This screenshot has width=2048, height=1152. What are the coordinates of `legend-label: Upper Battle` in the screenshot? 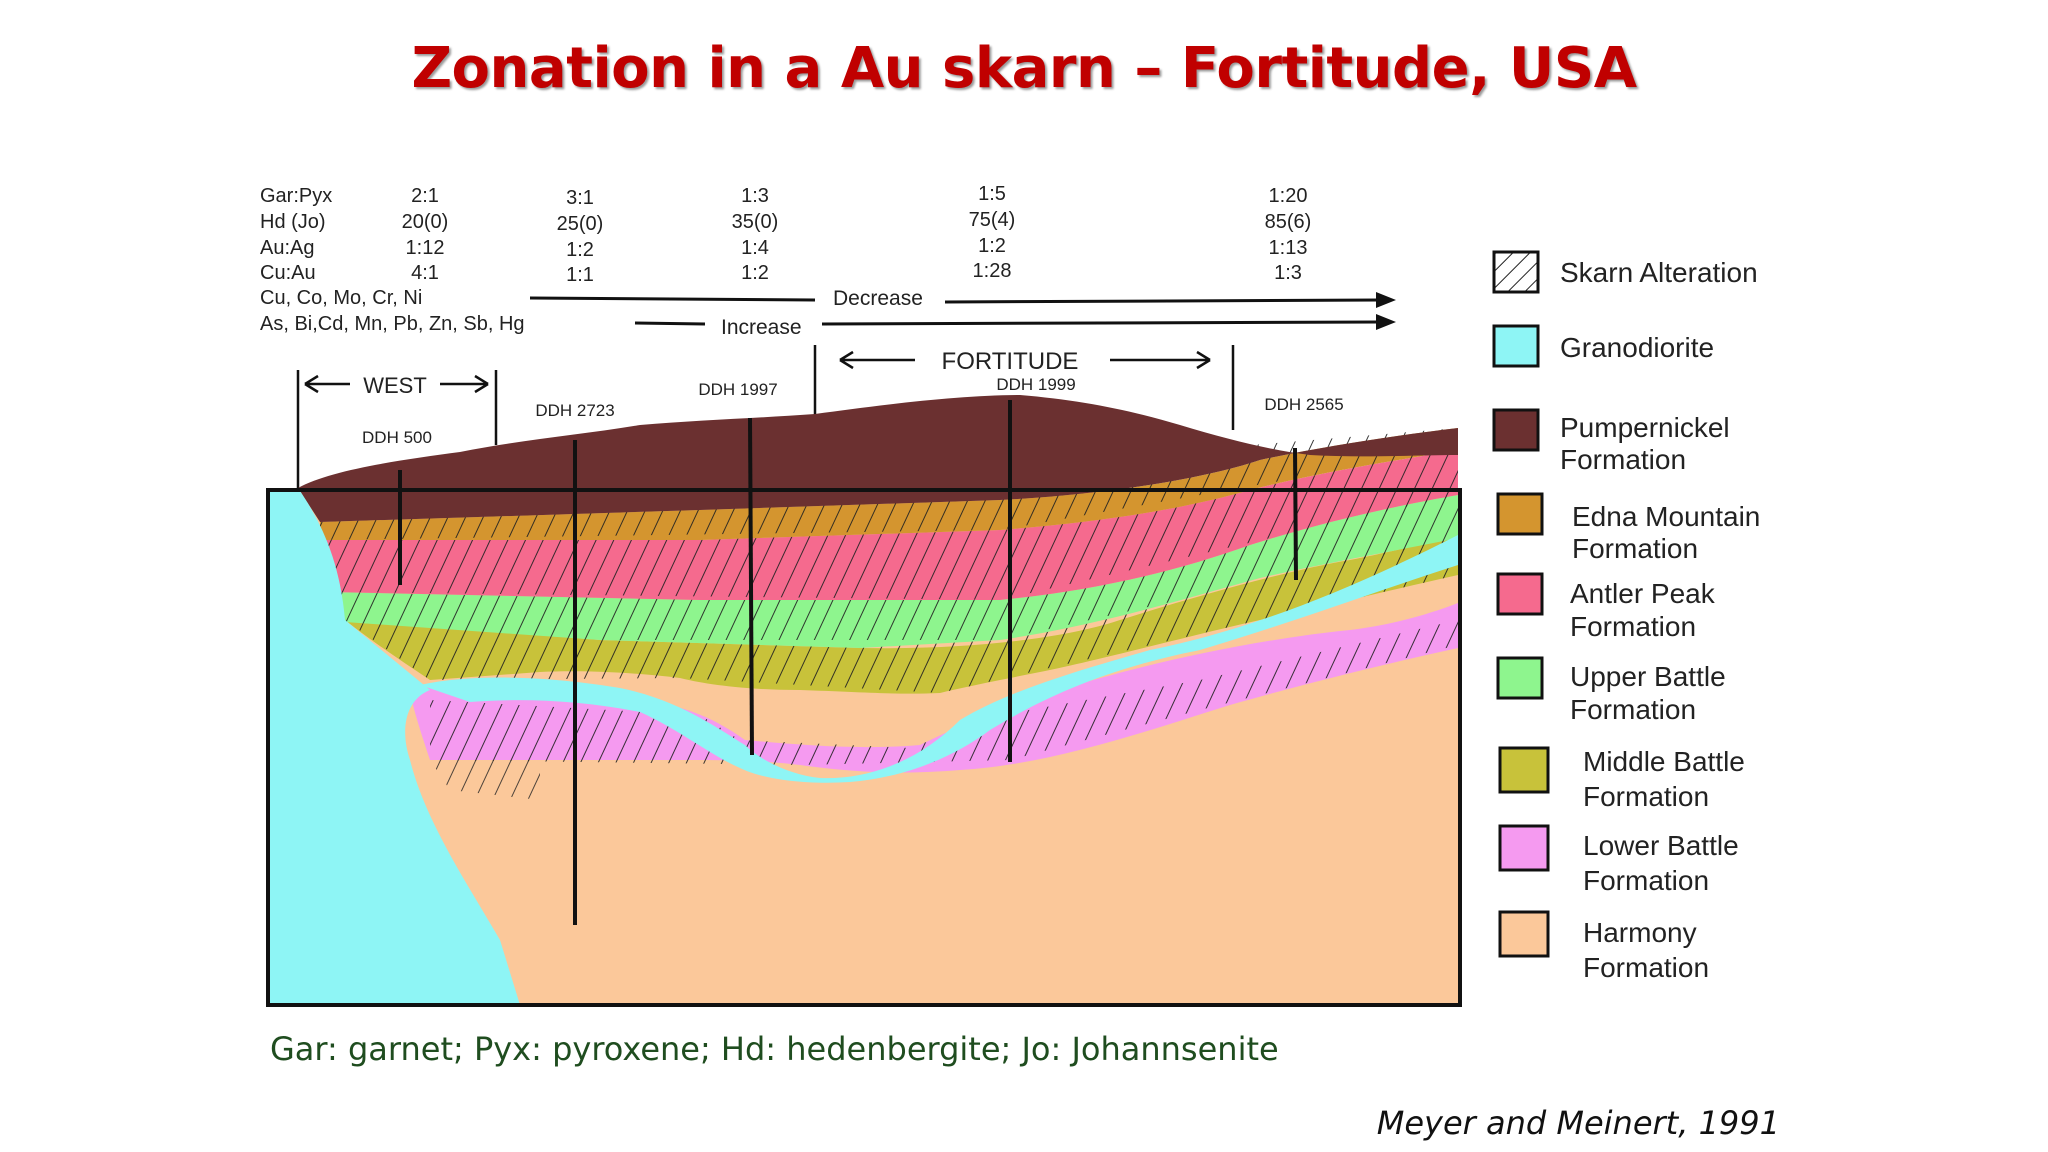 It's located at (1648, 676).